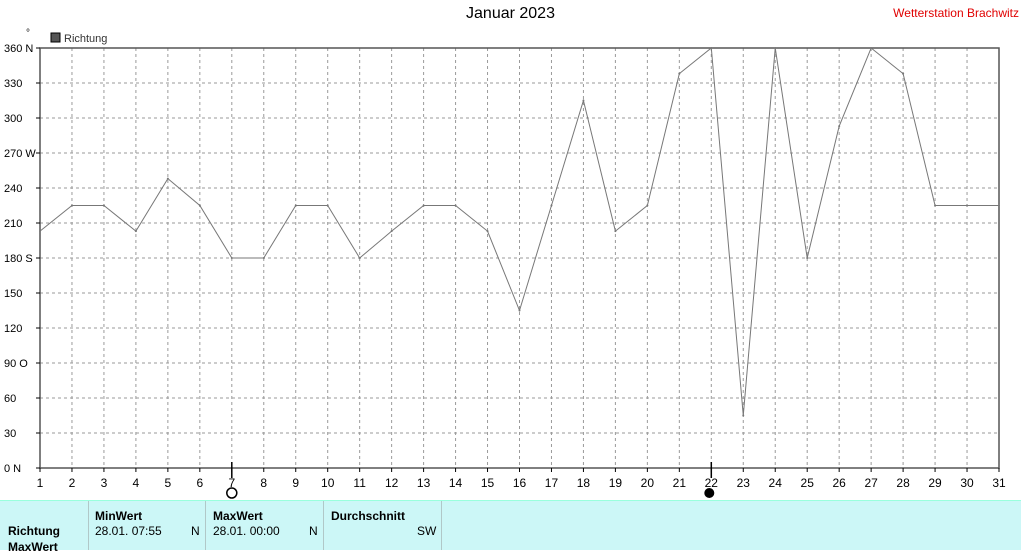  What do you see at coordinates (12, 469) in the screenshot?
I see `y-tick-label: 0 N` at bounding box center [12, 469].